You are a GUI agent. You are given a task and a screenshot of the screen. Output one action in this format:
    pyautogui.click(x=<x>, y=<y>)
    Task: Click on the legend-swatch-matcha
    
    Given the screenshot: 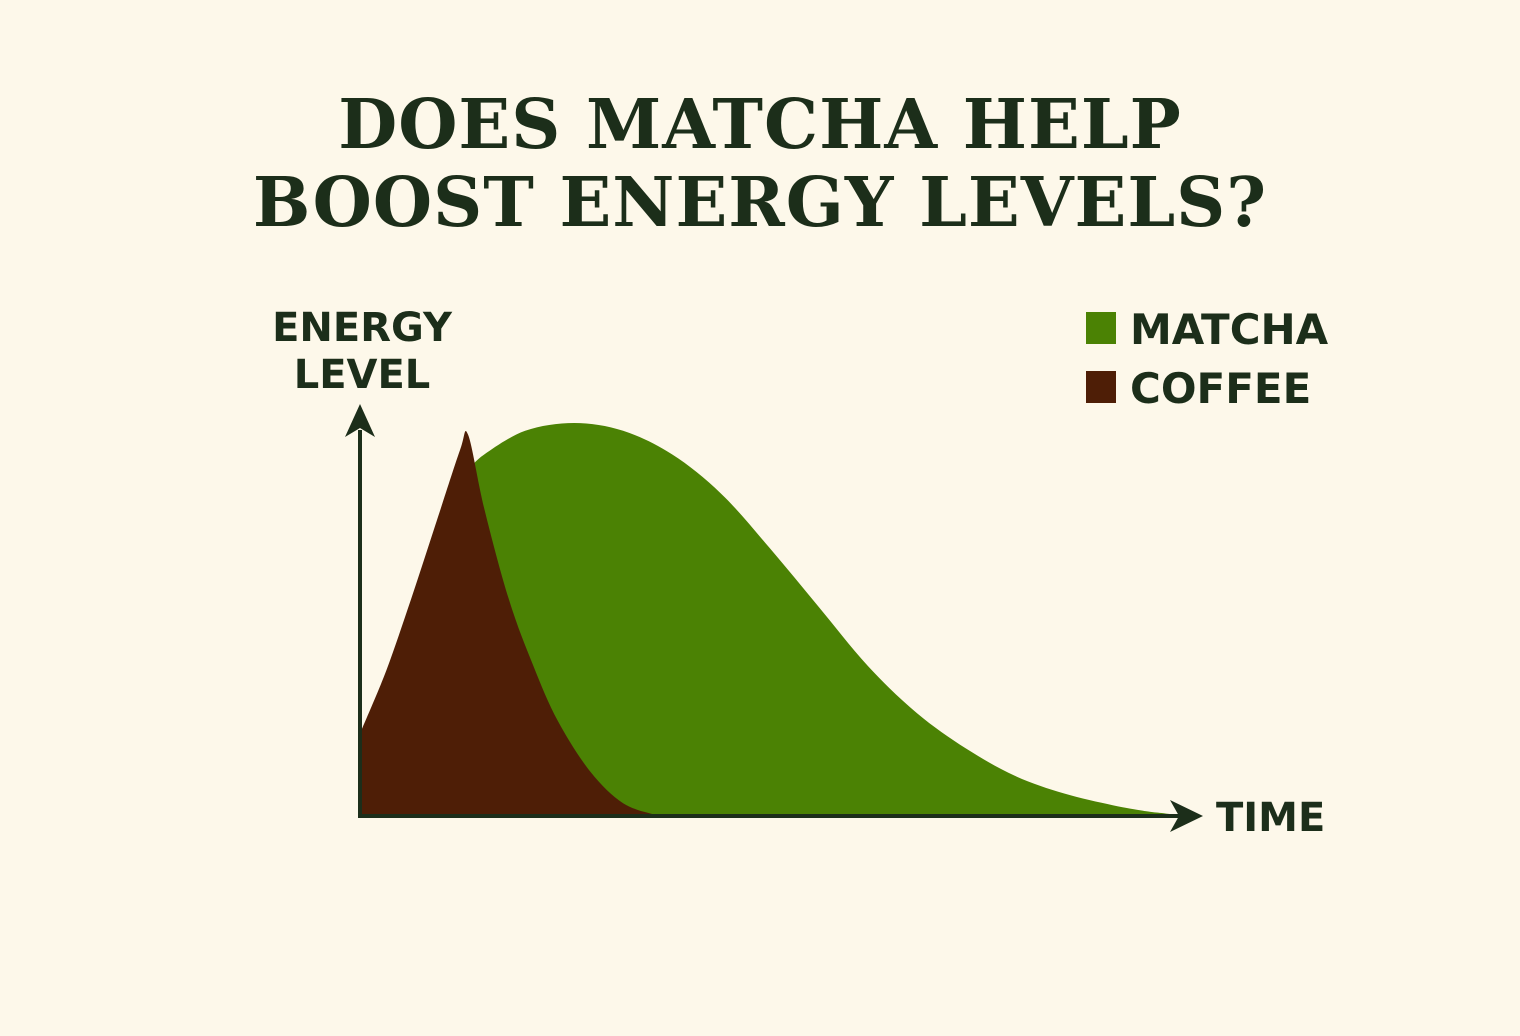 What is the action you would take?
    pyautogui.click(x=1101, y=328)
    